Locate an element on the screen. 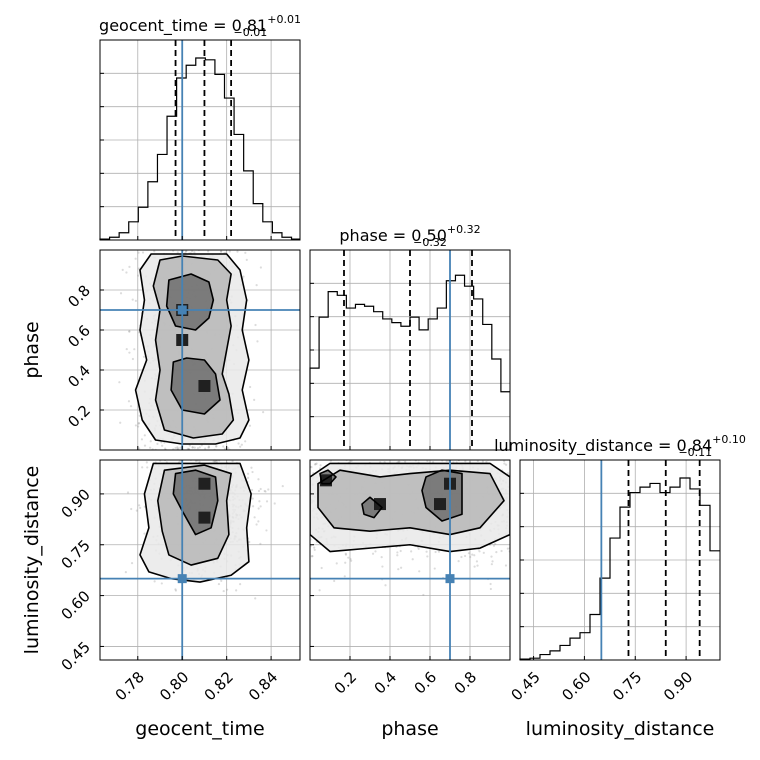  panel-content is located at coordinates (200, 549).